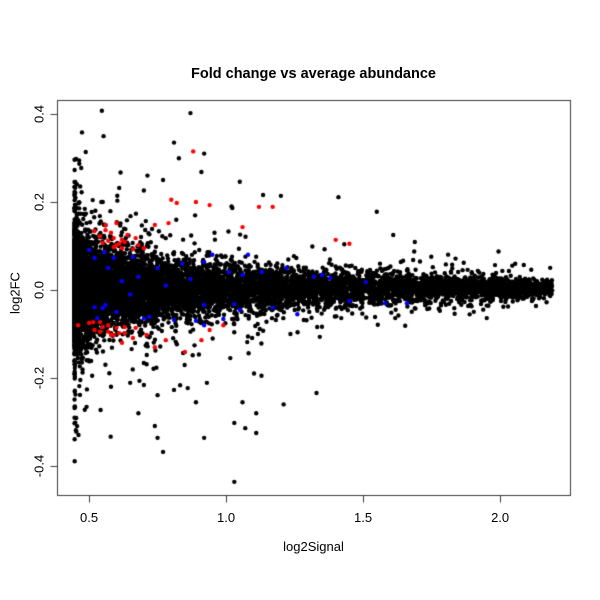 This screenshot has height=600, width=600. Describe the element at coordinates (313, 546) in the screenshot. I see `x-axis-label: log2Signal` at that location.